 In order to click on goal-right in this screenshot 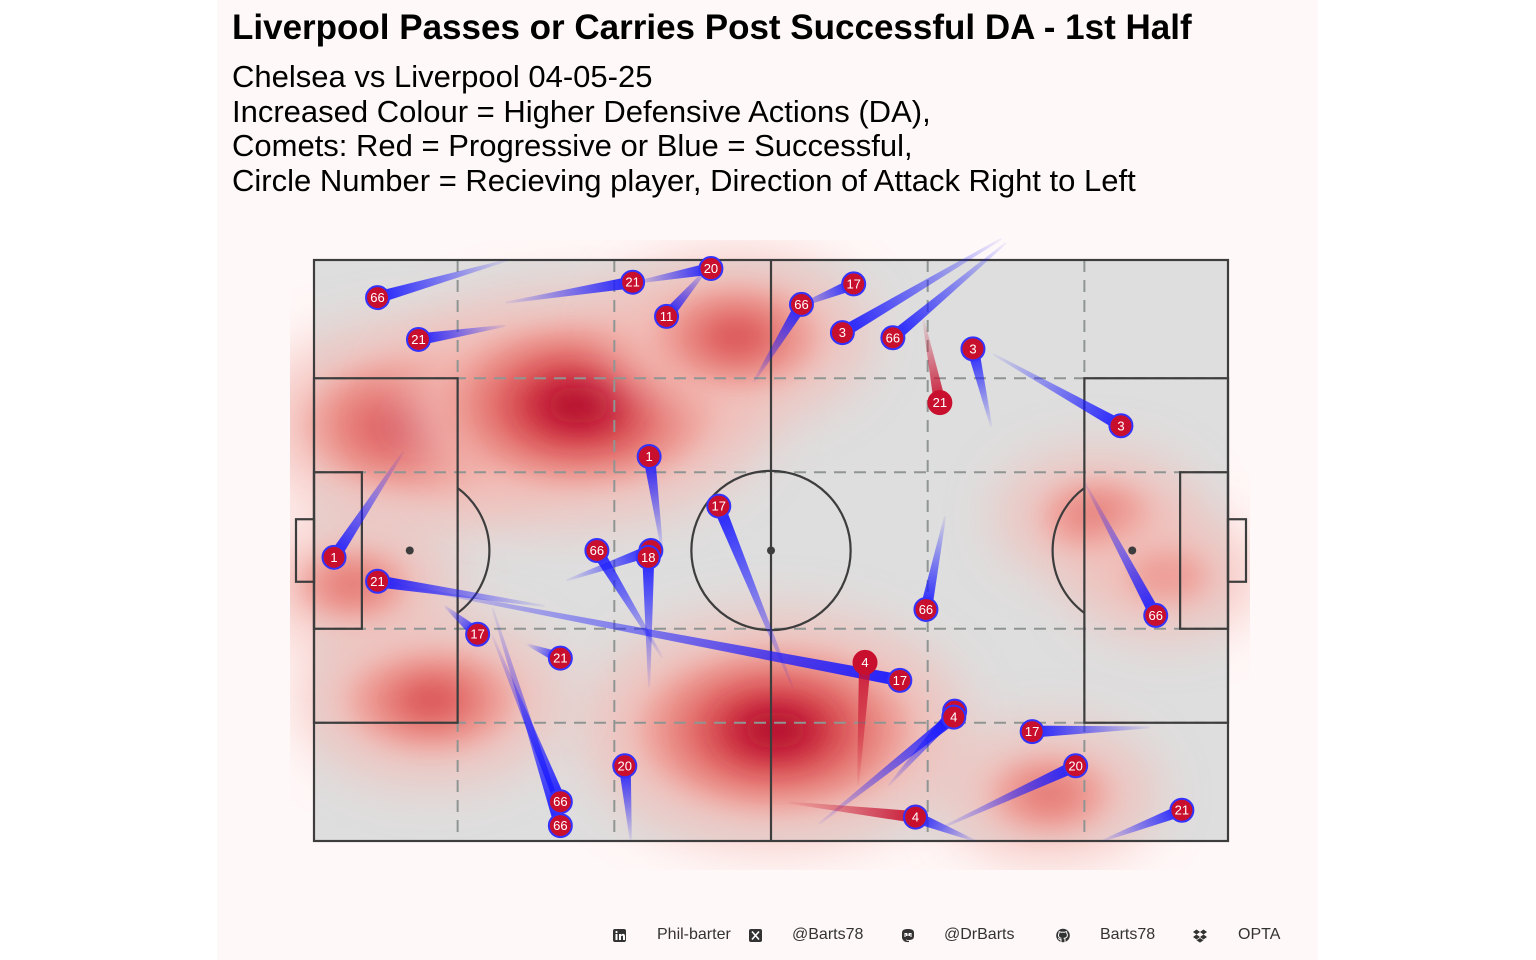, I will do `click(1237, 550)`.